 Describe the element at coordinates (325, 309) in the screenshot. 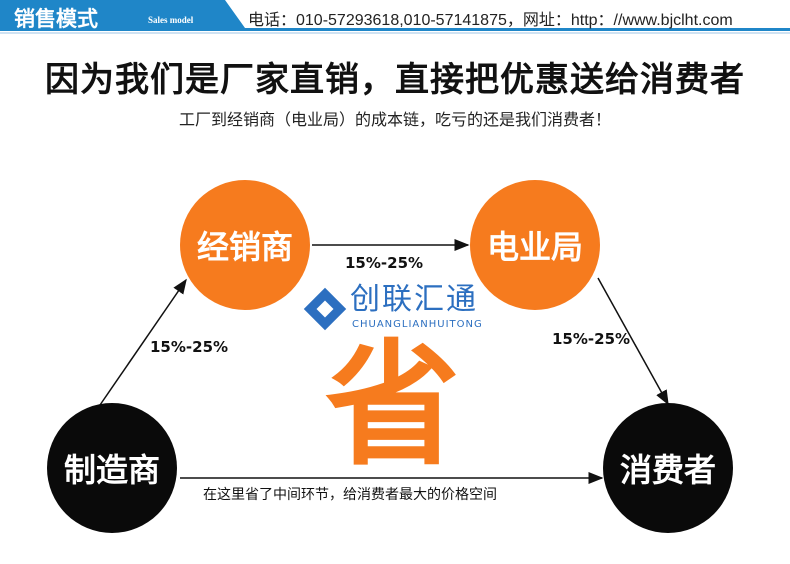

I see `logo-icon` at that location.